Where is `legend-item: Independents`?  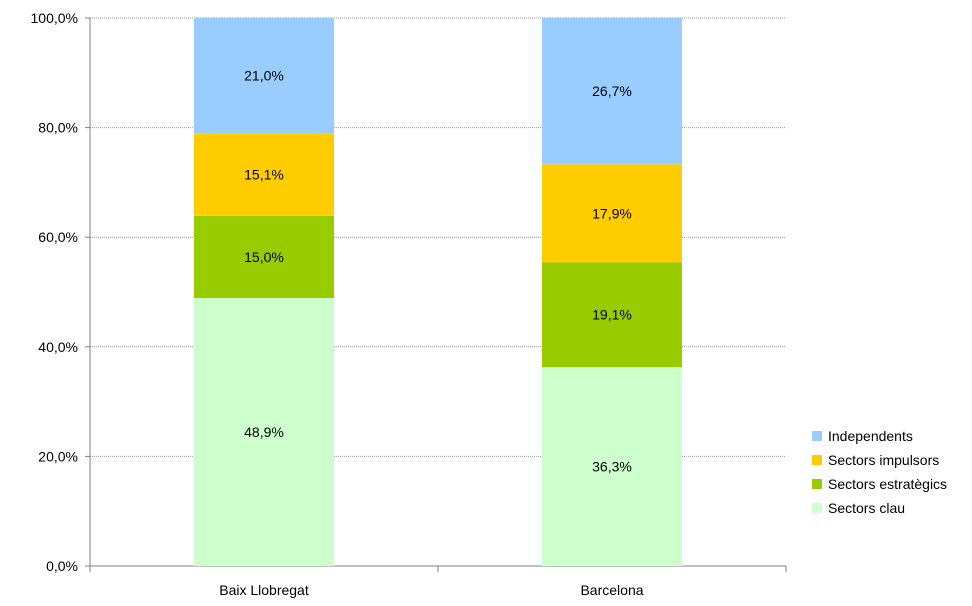
legend-item: Independents is located at coordinates (879, 436).